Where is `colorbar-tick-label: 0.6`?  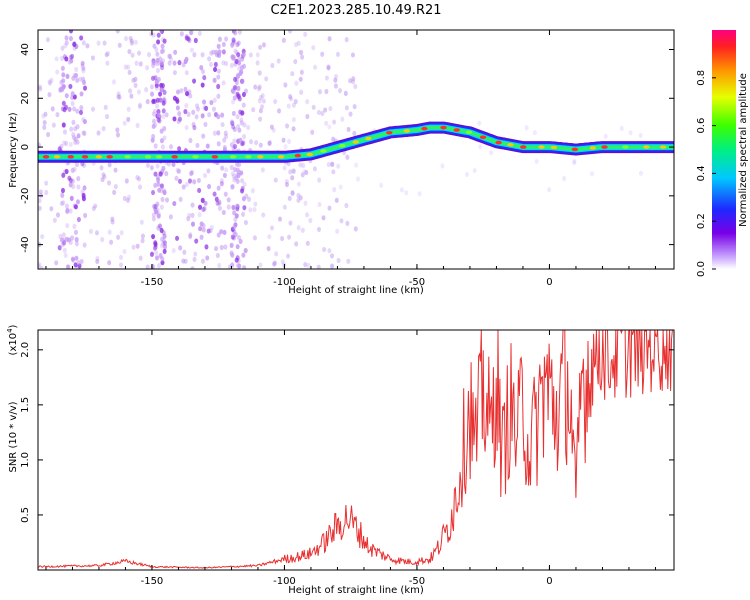 colorbar-tick-label: 0.6 is located at coordinates (701, 126).